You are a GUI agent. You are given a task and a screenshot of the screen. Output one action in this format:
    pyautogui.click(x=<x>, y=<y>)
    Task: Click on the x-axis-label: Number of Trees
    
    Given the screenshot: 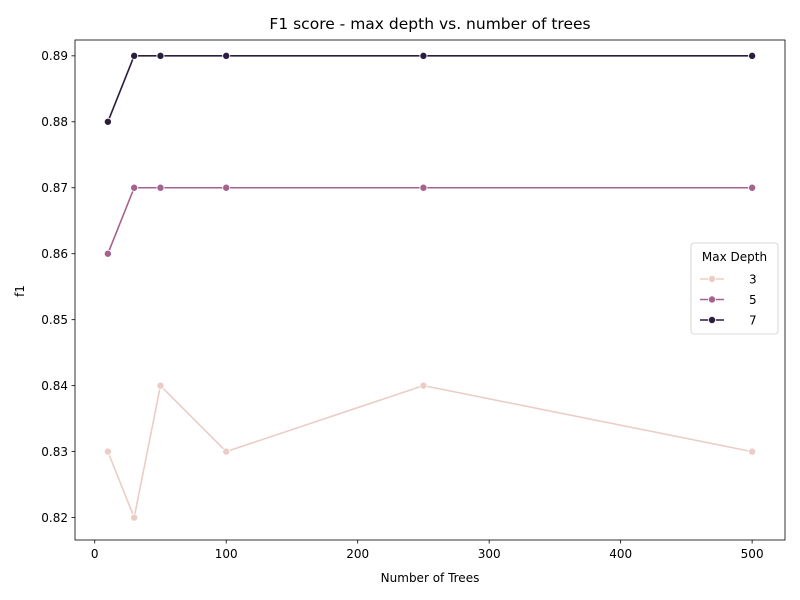 What is the action you would take?
    pyautogui.click(x=430, y=578)
    